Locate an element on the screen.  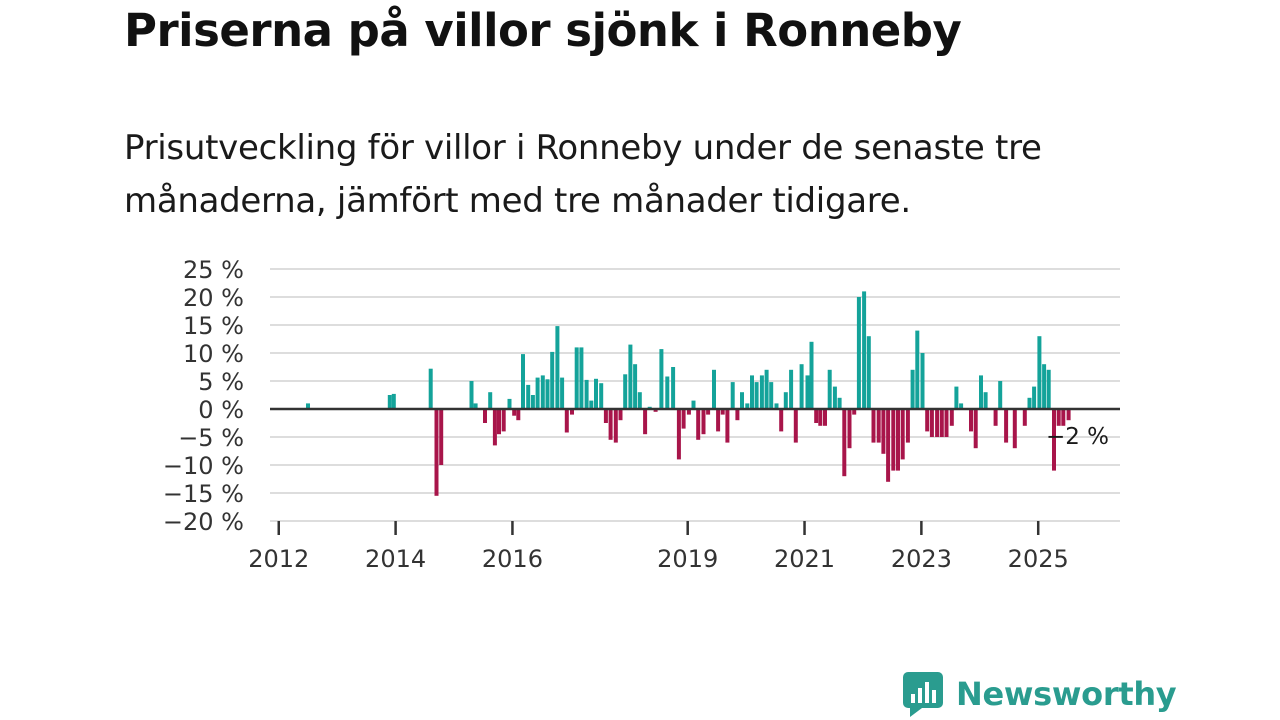
y-tick-label: −20 % is located at coordinates (203, 522).